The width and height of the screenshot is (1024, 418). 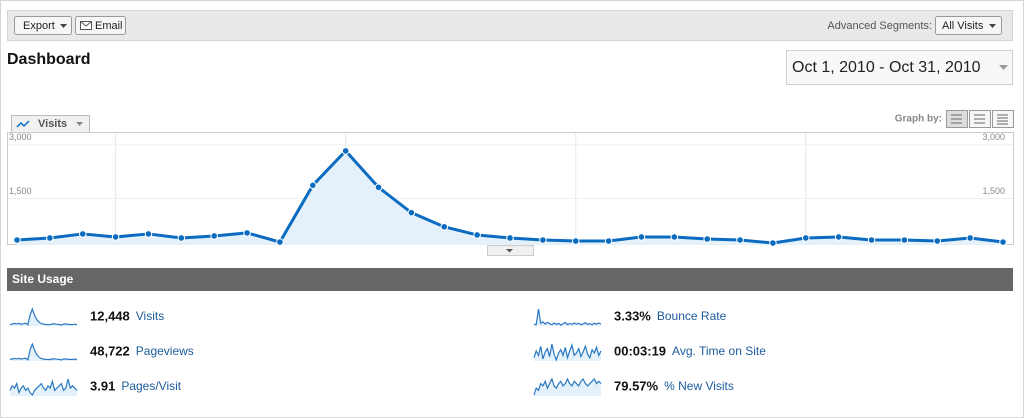 What do you see at coordinates (110, 350) in the screenshot?
I see `metric-value: 48,722` at bounding box center [110, 350].